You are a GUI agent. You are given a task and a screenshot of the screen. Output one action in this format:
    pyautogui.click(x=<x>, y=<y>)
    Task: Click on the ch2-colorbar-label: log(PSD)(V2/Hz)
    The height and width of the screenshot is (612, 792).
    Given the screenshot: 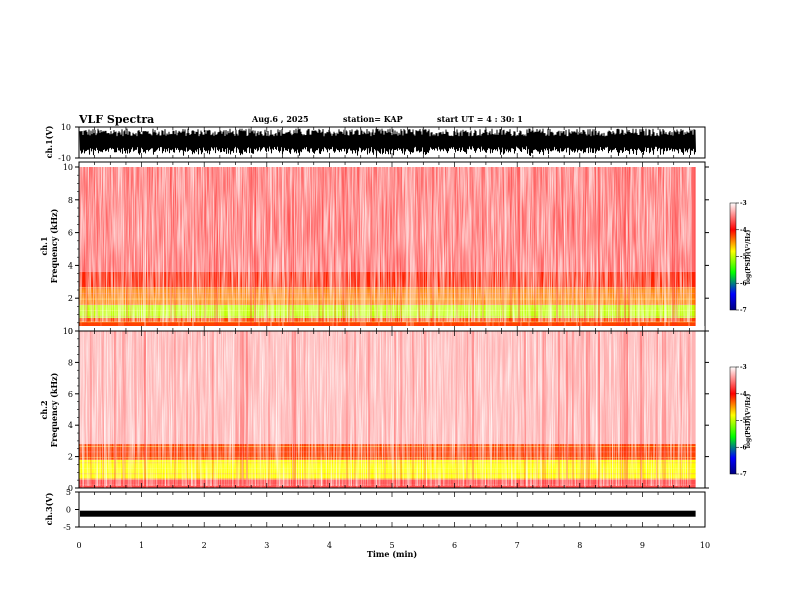 What is the action you would take?
    pyautogui.click(x=748, y=421)
    